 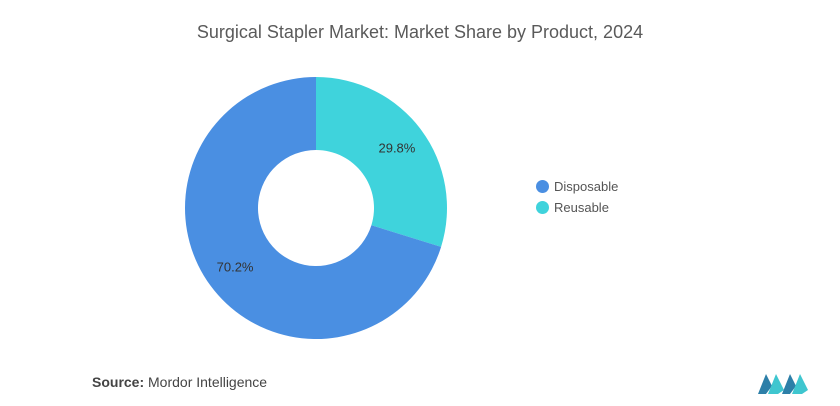 What do you see at coordinates (581, 207) in the screenshot?
I see `legend-label-reusable: Reusable` at bounding box center [581, 207].